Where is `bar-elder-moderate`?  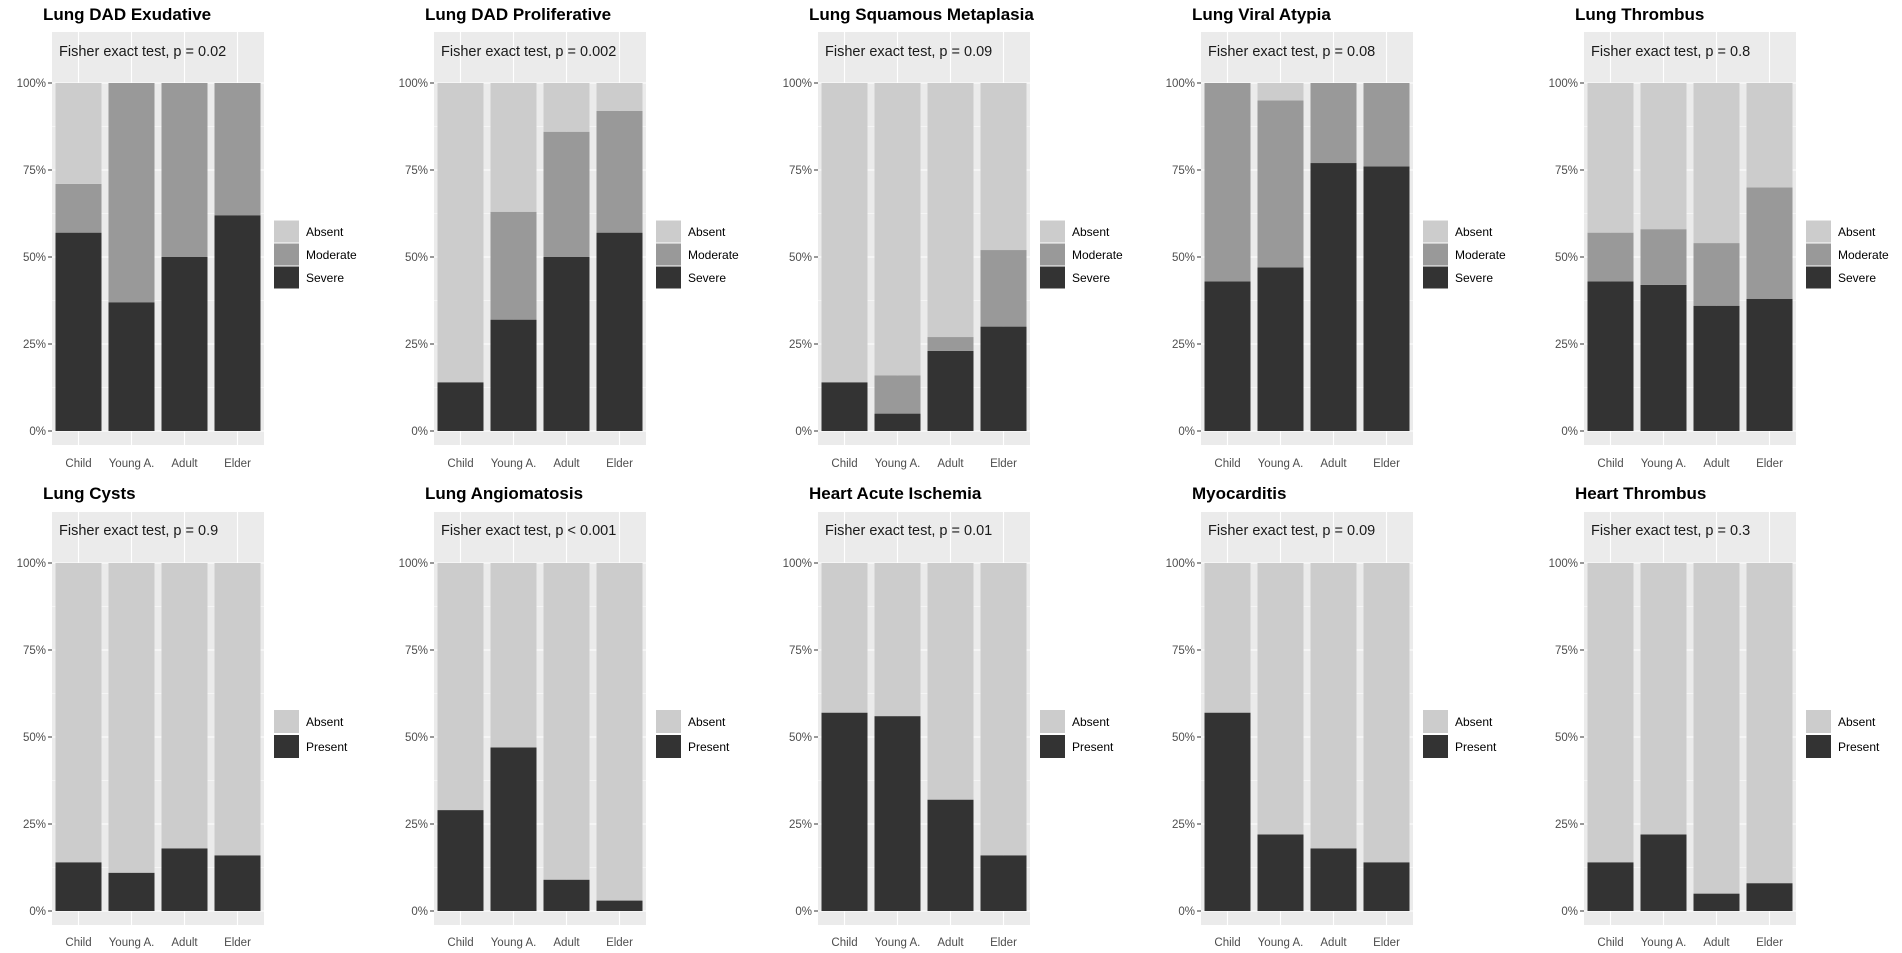
bar-elder-moderate is located at coordinates (1003, 288).